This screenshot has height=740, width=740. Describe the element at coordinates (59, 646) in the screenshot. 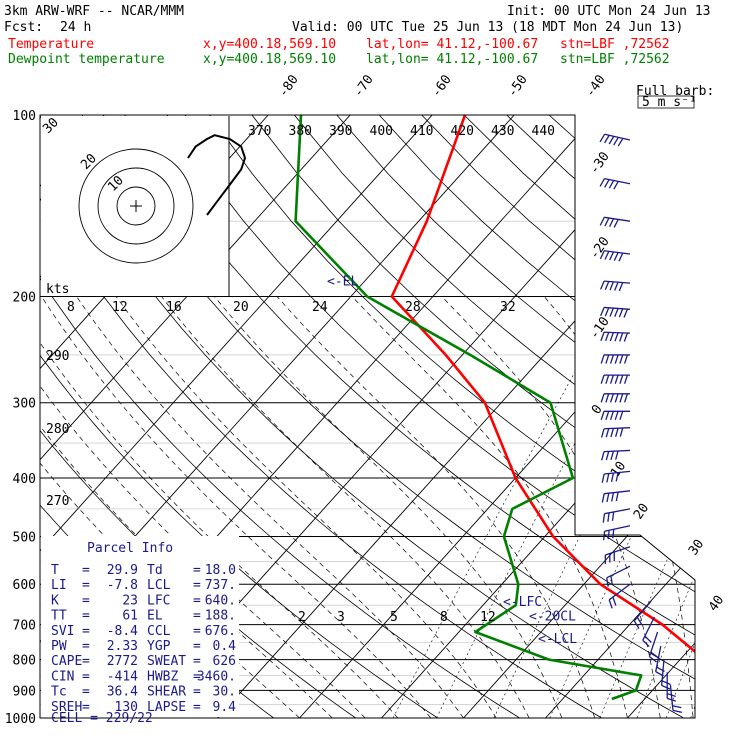

I see `parcel-key: PW` at that location.